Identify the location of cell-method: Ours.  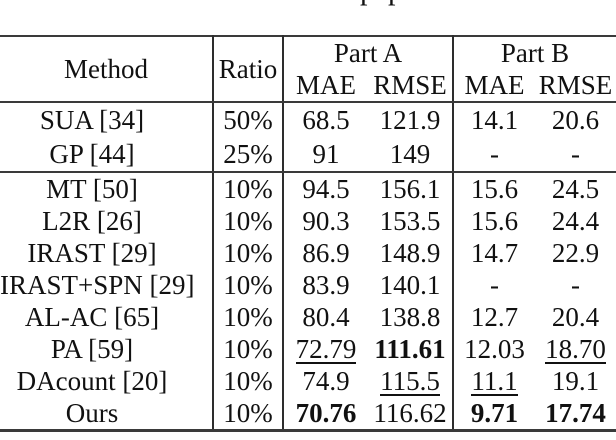
(107, 414).